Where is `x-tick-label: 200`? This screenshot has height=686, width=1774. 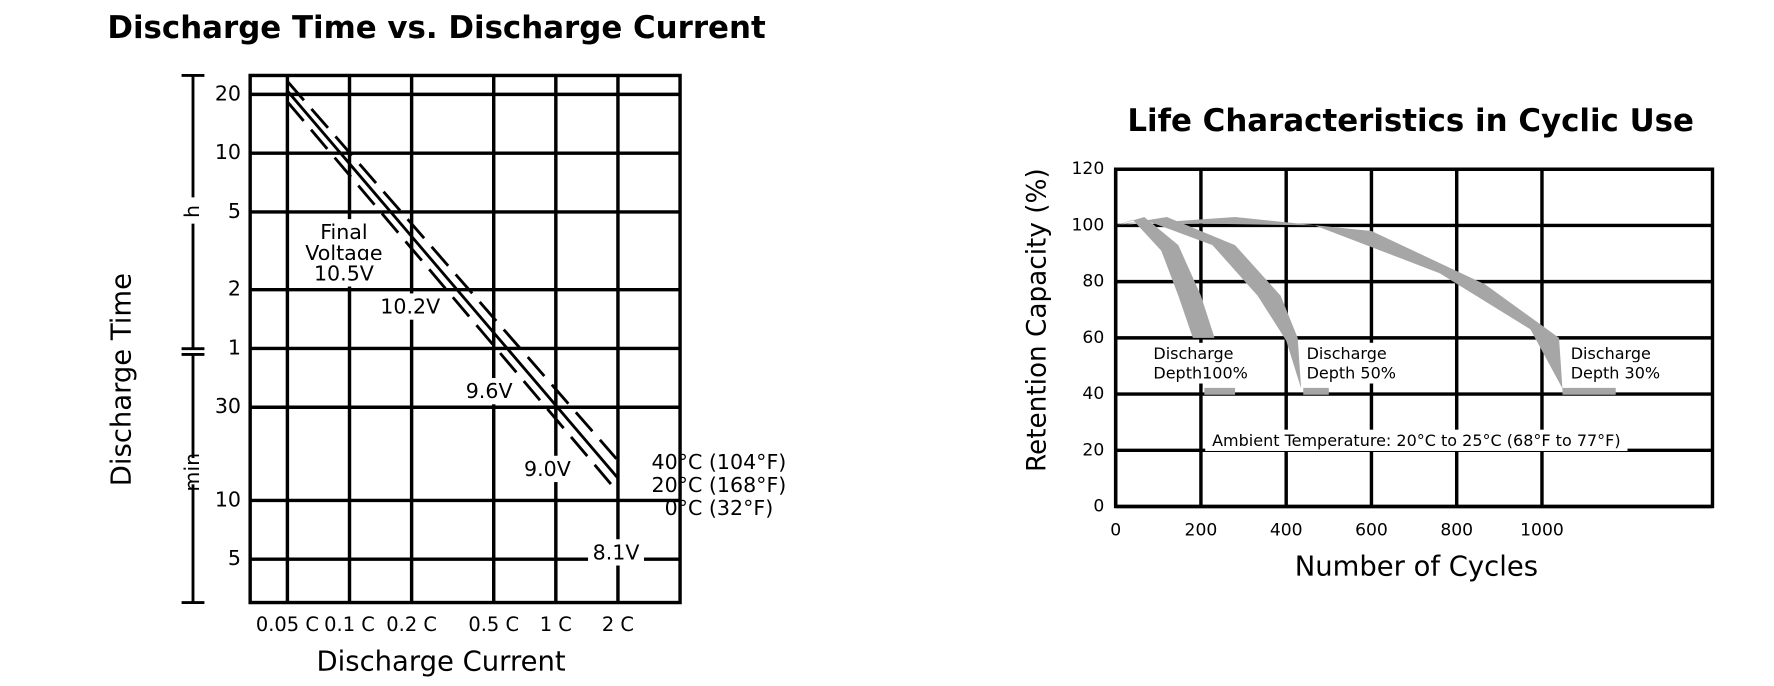
x-tick-label: 200 is located at coordinates (1201, 531).